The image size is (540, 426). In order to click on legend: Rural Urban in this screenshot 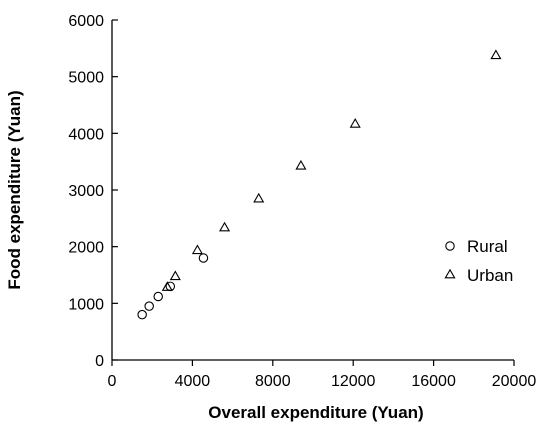, I will do `click(478, 261)`.